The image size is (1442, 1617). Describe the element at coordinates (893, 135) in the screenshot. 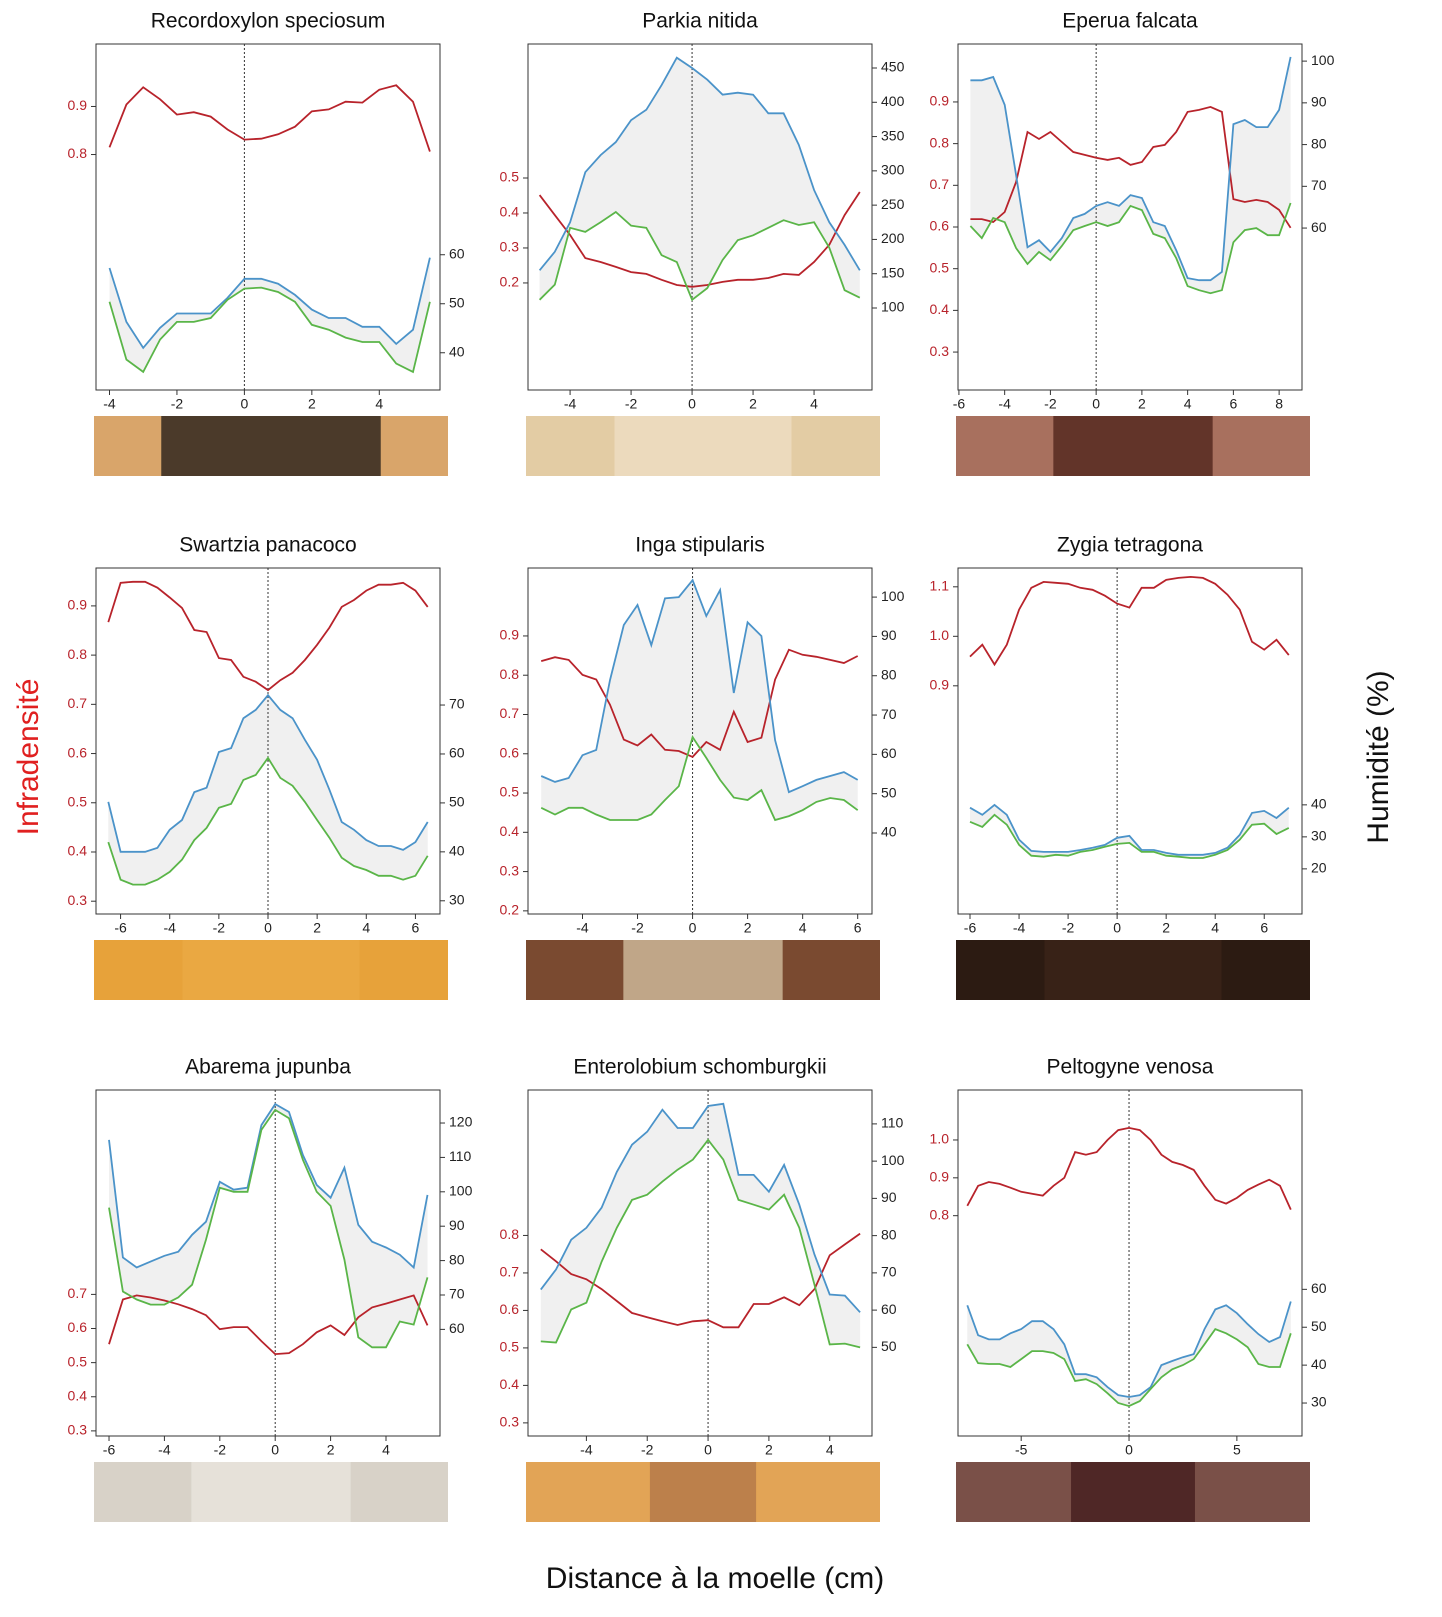

I see `y2-tick-label: 350` at that location.